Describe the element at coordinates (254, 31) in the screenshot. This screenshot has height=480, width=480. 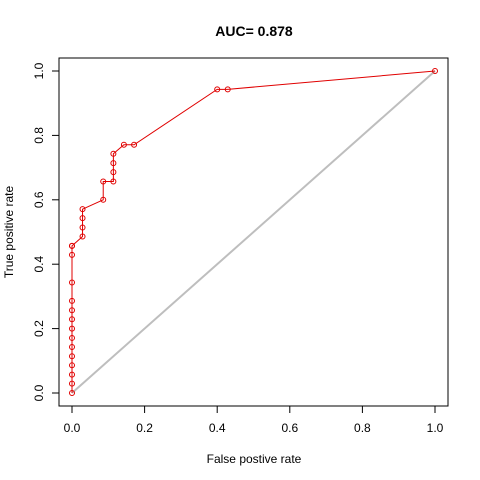
I see `chart-title: AUC= 0.878` at that location.